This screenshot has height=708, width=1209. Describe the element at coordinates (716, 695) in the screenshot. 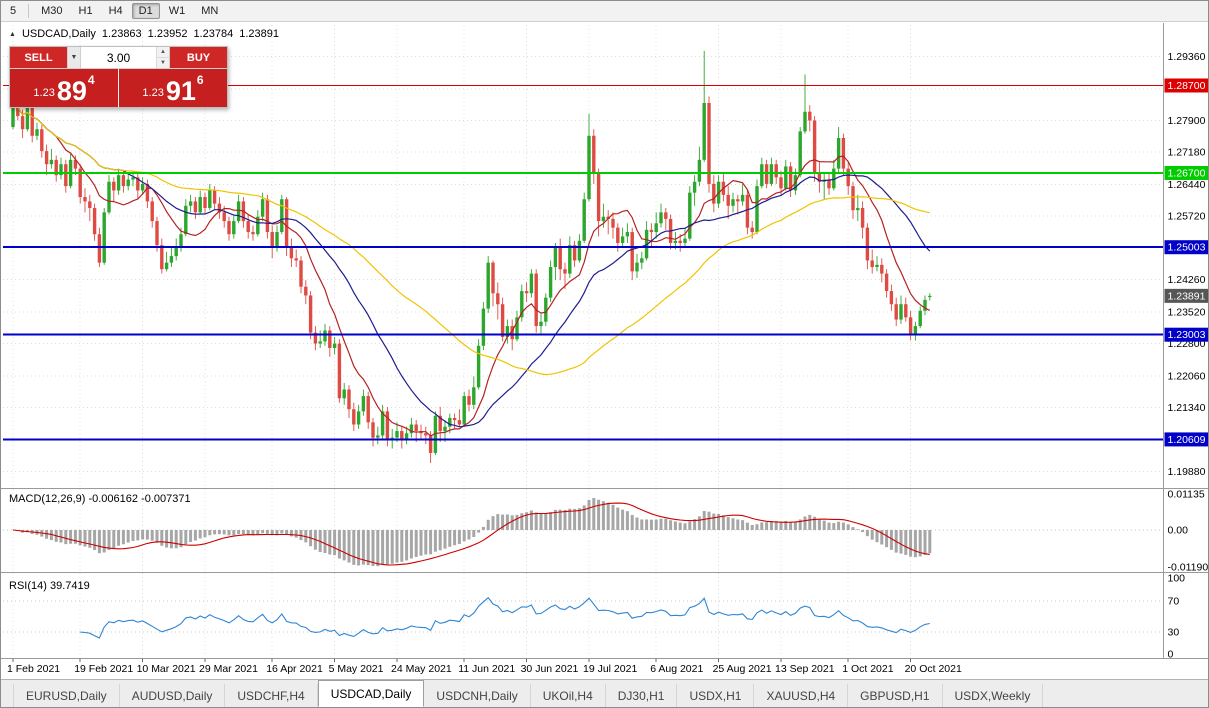

I see `tab-usdx-h1: USDX,H1` at that location.